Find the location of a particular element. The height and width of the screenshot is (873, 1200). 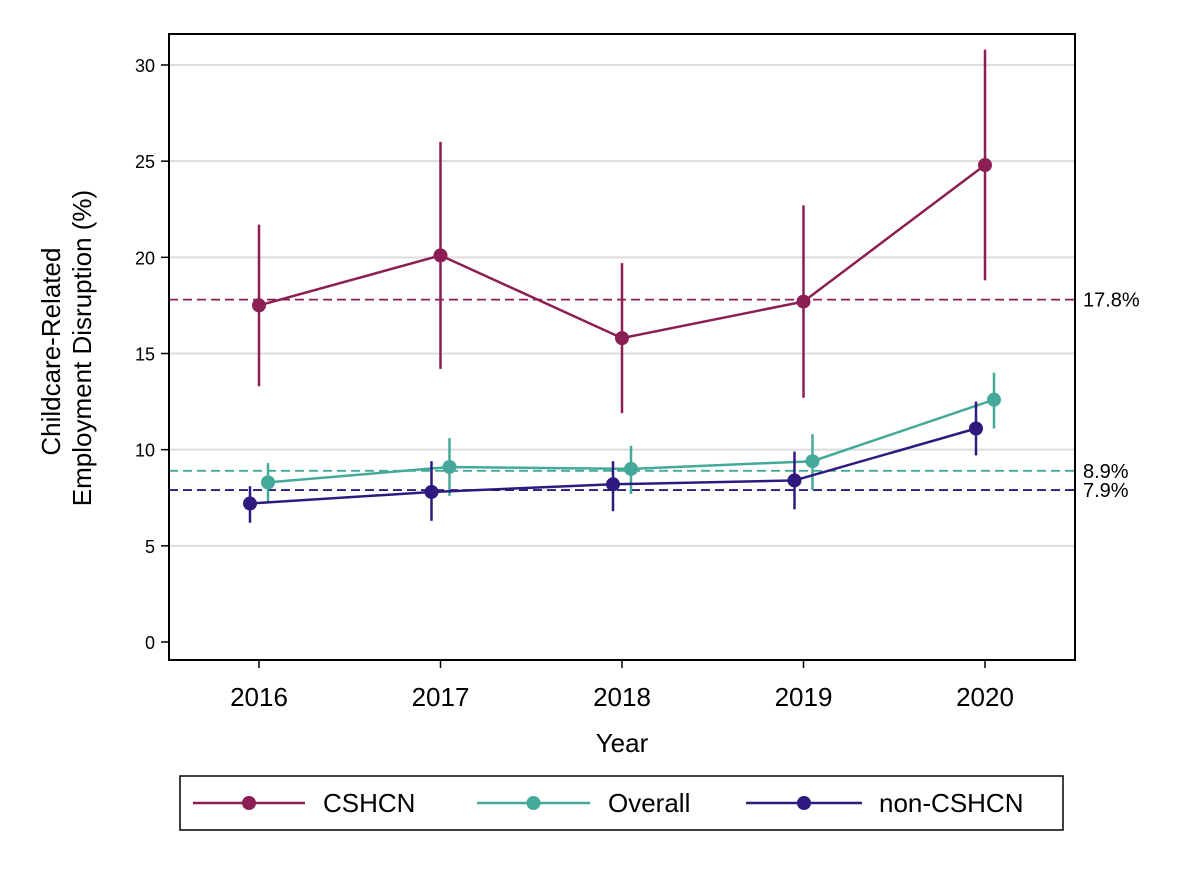

legend-item-cshcn: CSHCN is located at coordinates (304, 803).